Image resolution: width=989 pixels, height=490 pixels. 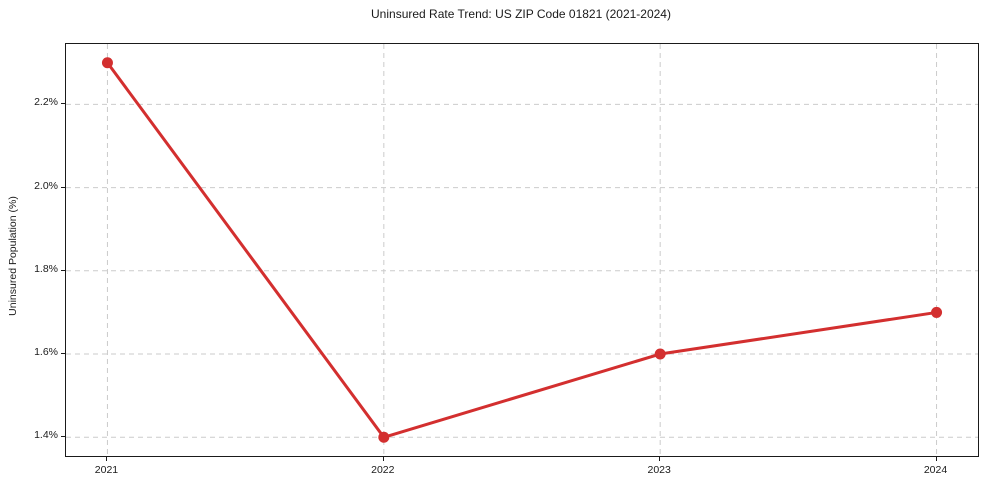 What do you see at coordinates (46, 435) in the screenshot?
I see `y-tick-label: 1.4%` at bounding box center [46, 435].